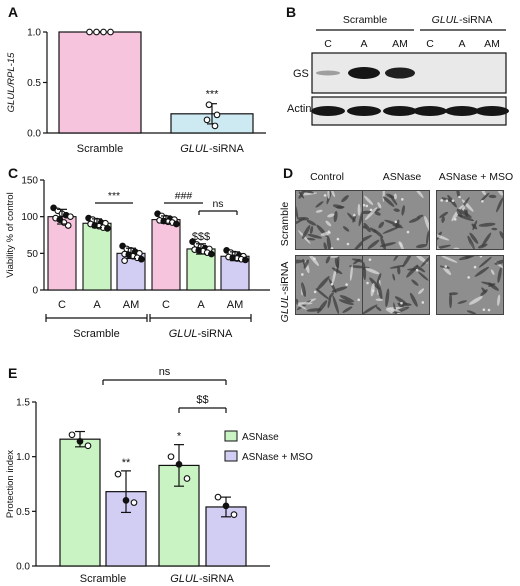  Describe the element at coordinates (10, 234) in the screenshot. I see `y-axis-title: Viability % of control` at that location.